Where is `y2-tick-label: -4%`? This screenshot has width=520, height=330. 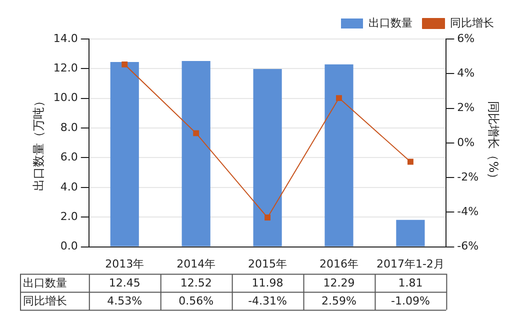 y2-tick-label: -4% is located at coordinates (468, 211).